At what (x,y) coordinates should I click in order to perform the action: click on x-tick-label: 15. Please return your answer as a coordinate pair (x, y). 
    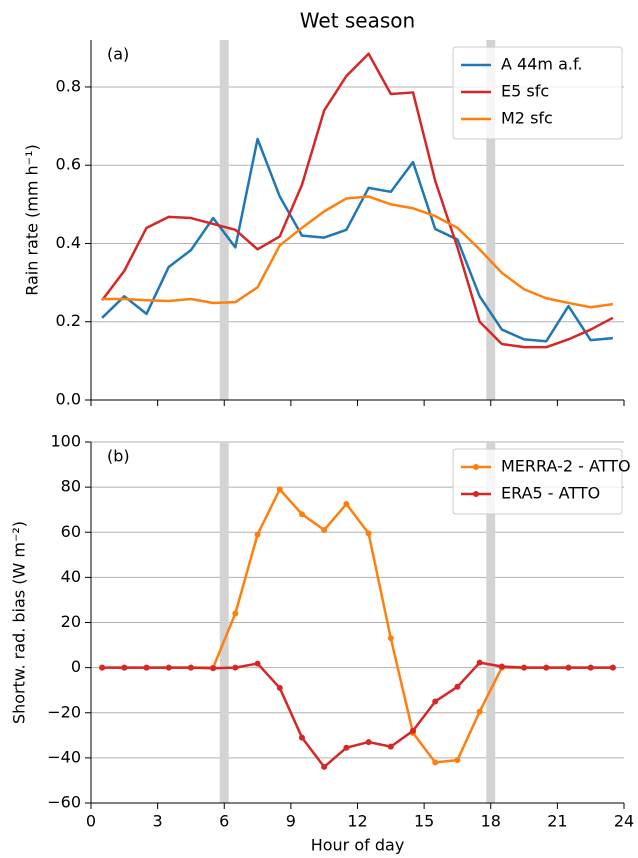
    Looking at the image, I should click on (424, 821).